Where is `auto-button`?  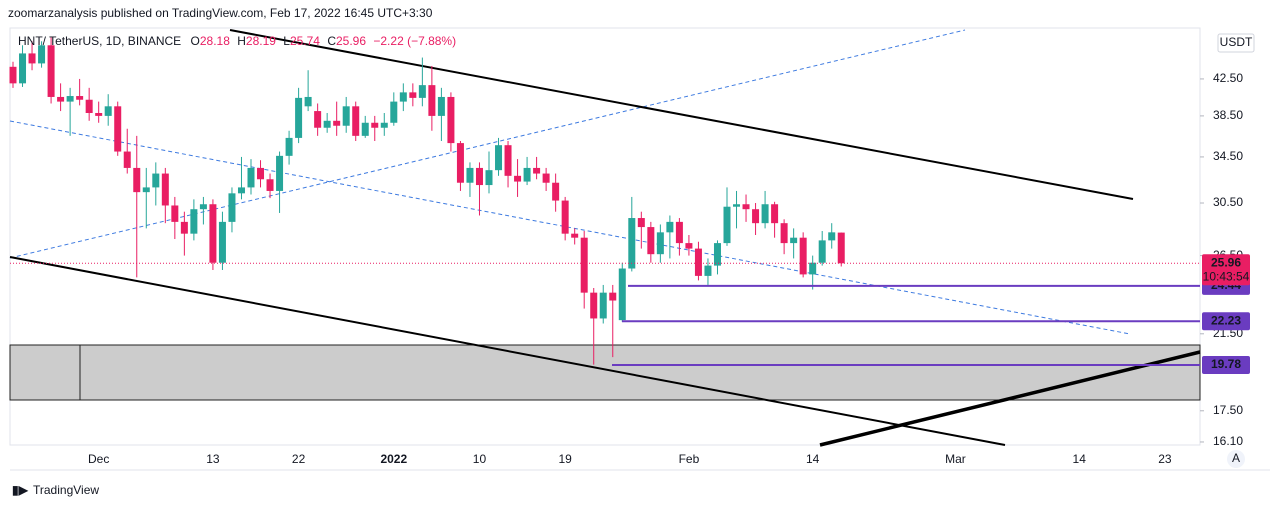
auto-button is located at coordinates (1236, 459).